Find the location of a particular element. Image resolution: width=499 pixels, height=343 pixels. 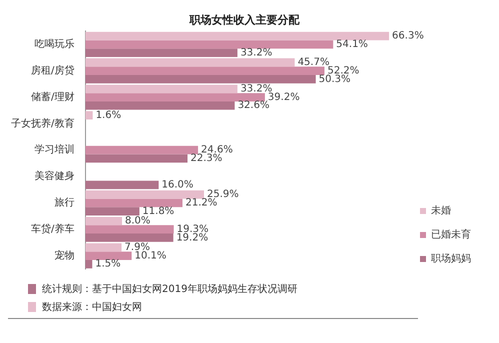

source-note: 数据来源：中国妇女网 is located at coordinates (92, 307).